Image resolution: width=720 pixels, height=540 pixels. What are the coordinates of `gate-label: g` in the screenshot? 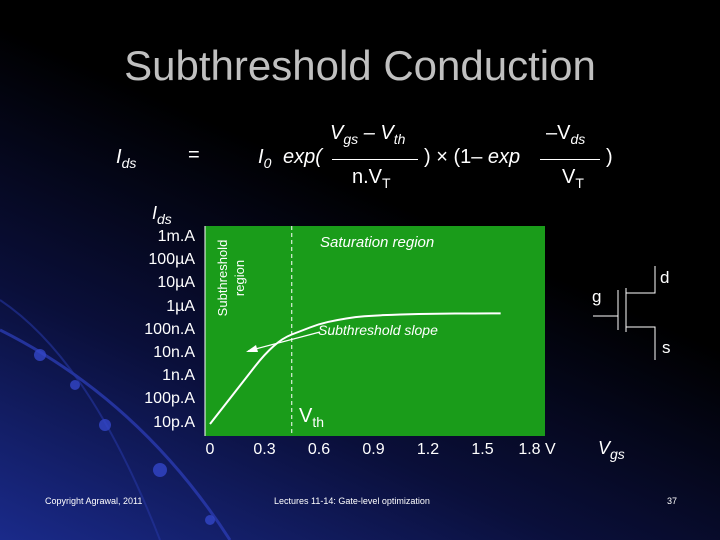 It's located at (597, 296).